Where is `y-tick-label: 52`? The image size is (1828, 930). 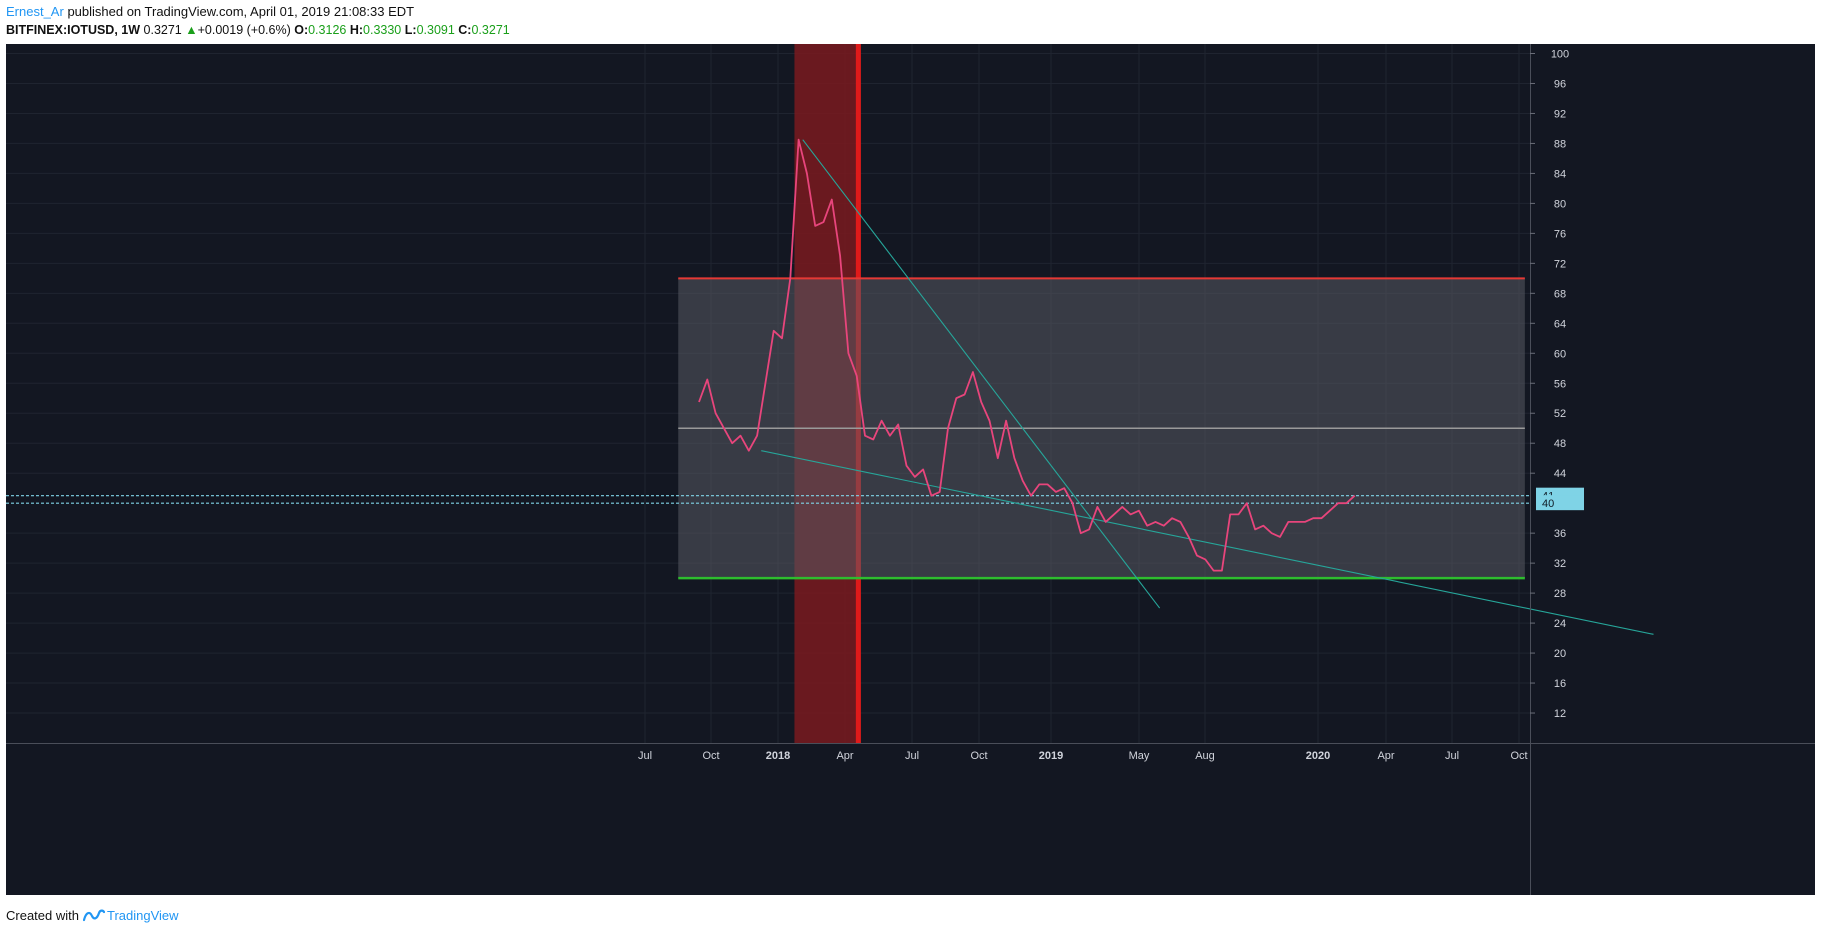 y-tick-label: 52 is located at coordinates (1560, 414).